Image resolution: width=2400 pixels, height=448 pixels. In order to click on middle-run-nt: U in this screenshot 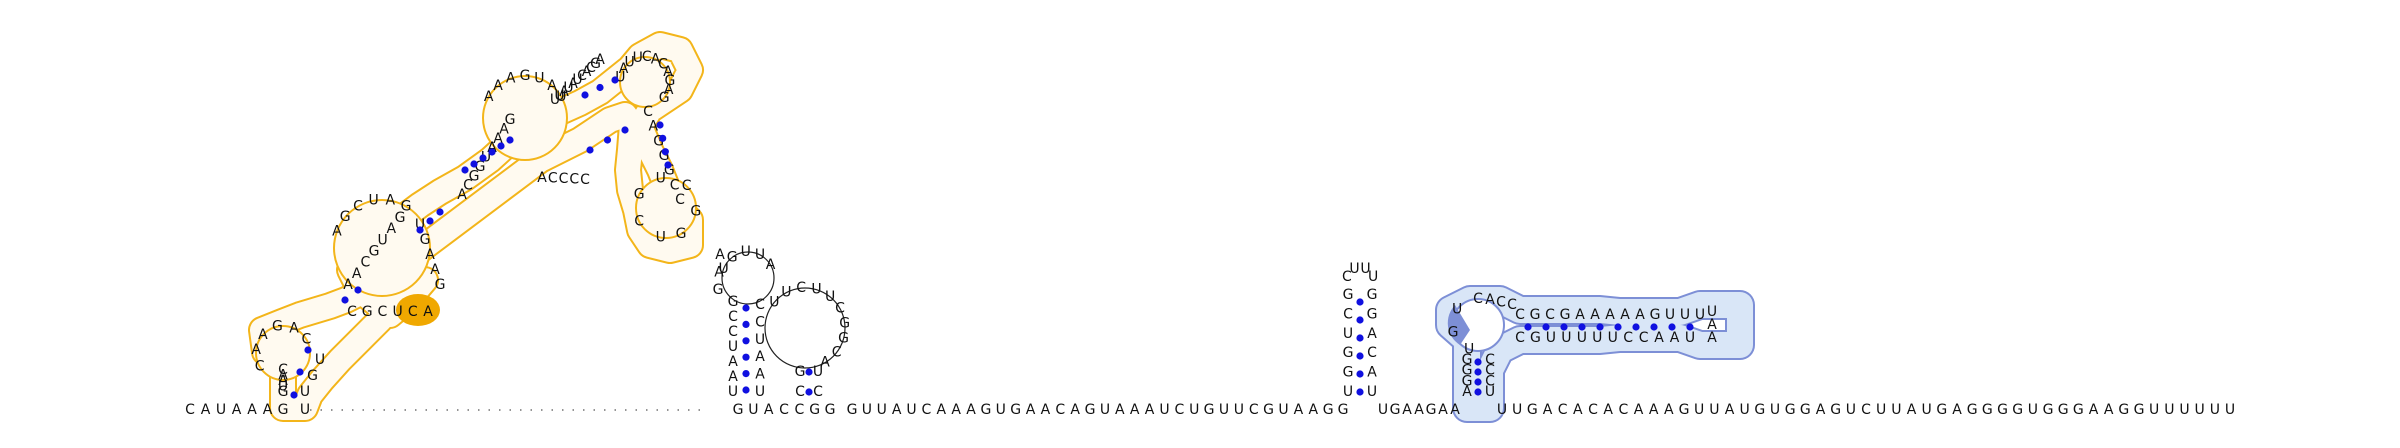, I will do `click(1001, 410)`.